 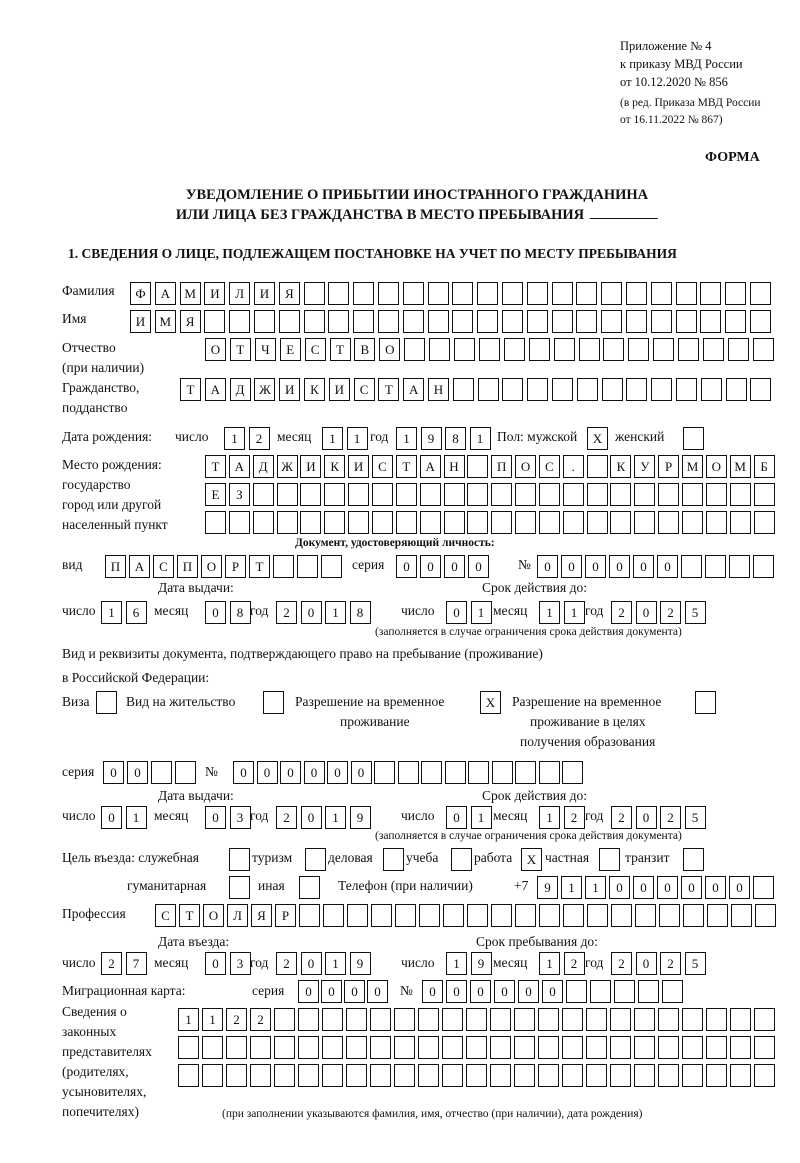 What do you see at coordinates (215, 466) in the screenshot?
I see `birthplace-1-cell: Т` at bounding box center [215, 466].